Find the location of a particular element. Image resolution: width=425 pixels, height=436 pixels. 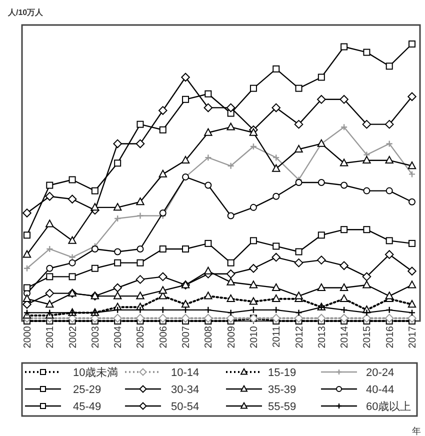

legend-label: 55-59 is located at coordinates (282, 407).